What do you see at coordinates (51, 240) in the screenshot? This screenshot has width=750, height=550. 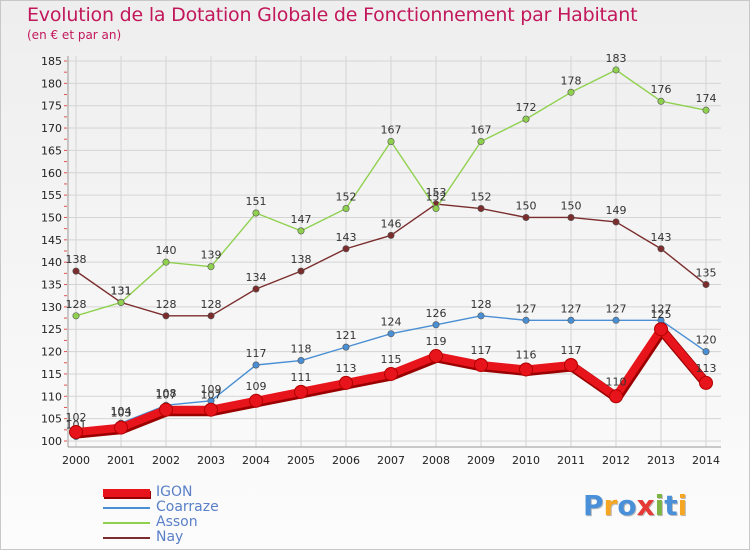 I see `y-tick-label: 145` at bounding box center [51, 240].